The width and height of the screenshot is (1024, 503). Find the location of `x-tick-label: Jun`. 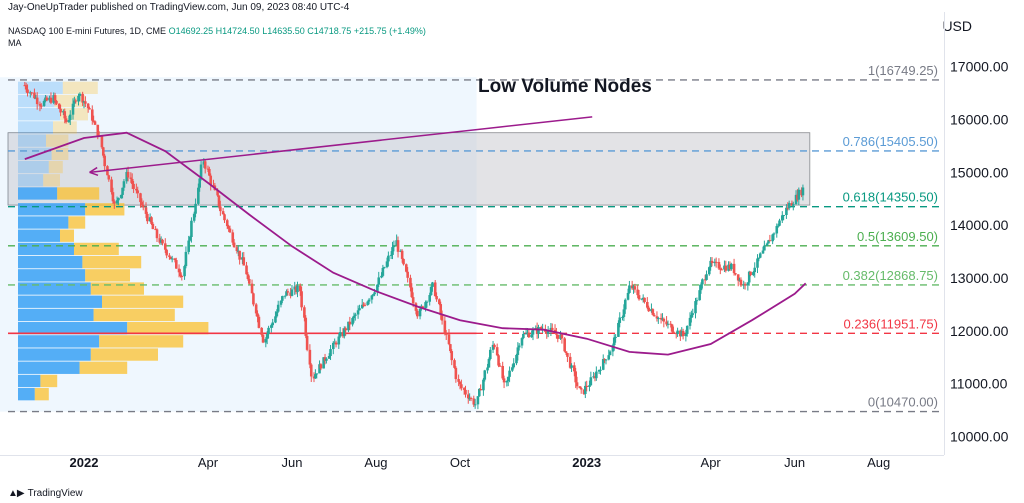

x-tick-label: Jun is located at coordinates (794, 462).